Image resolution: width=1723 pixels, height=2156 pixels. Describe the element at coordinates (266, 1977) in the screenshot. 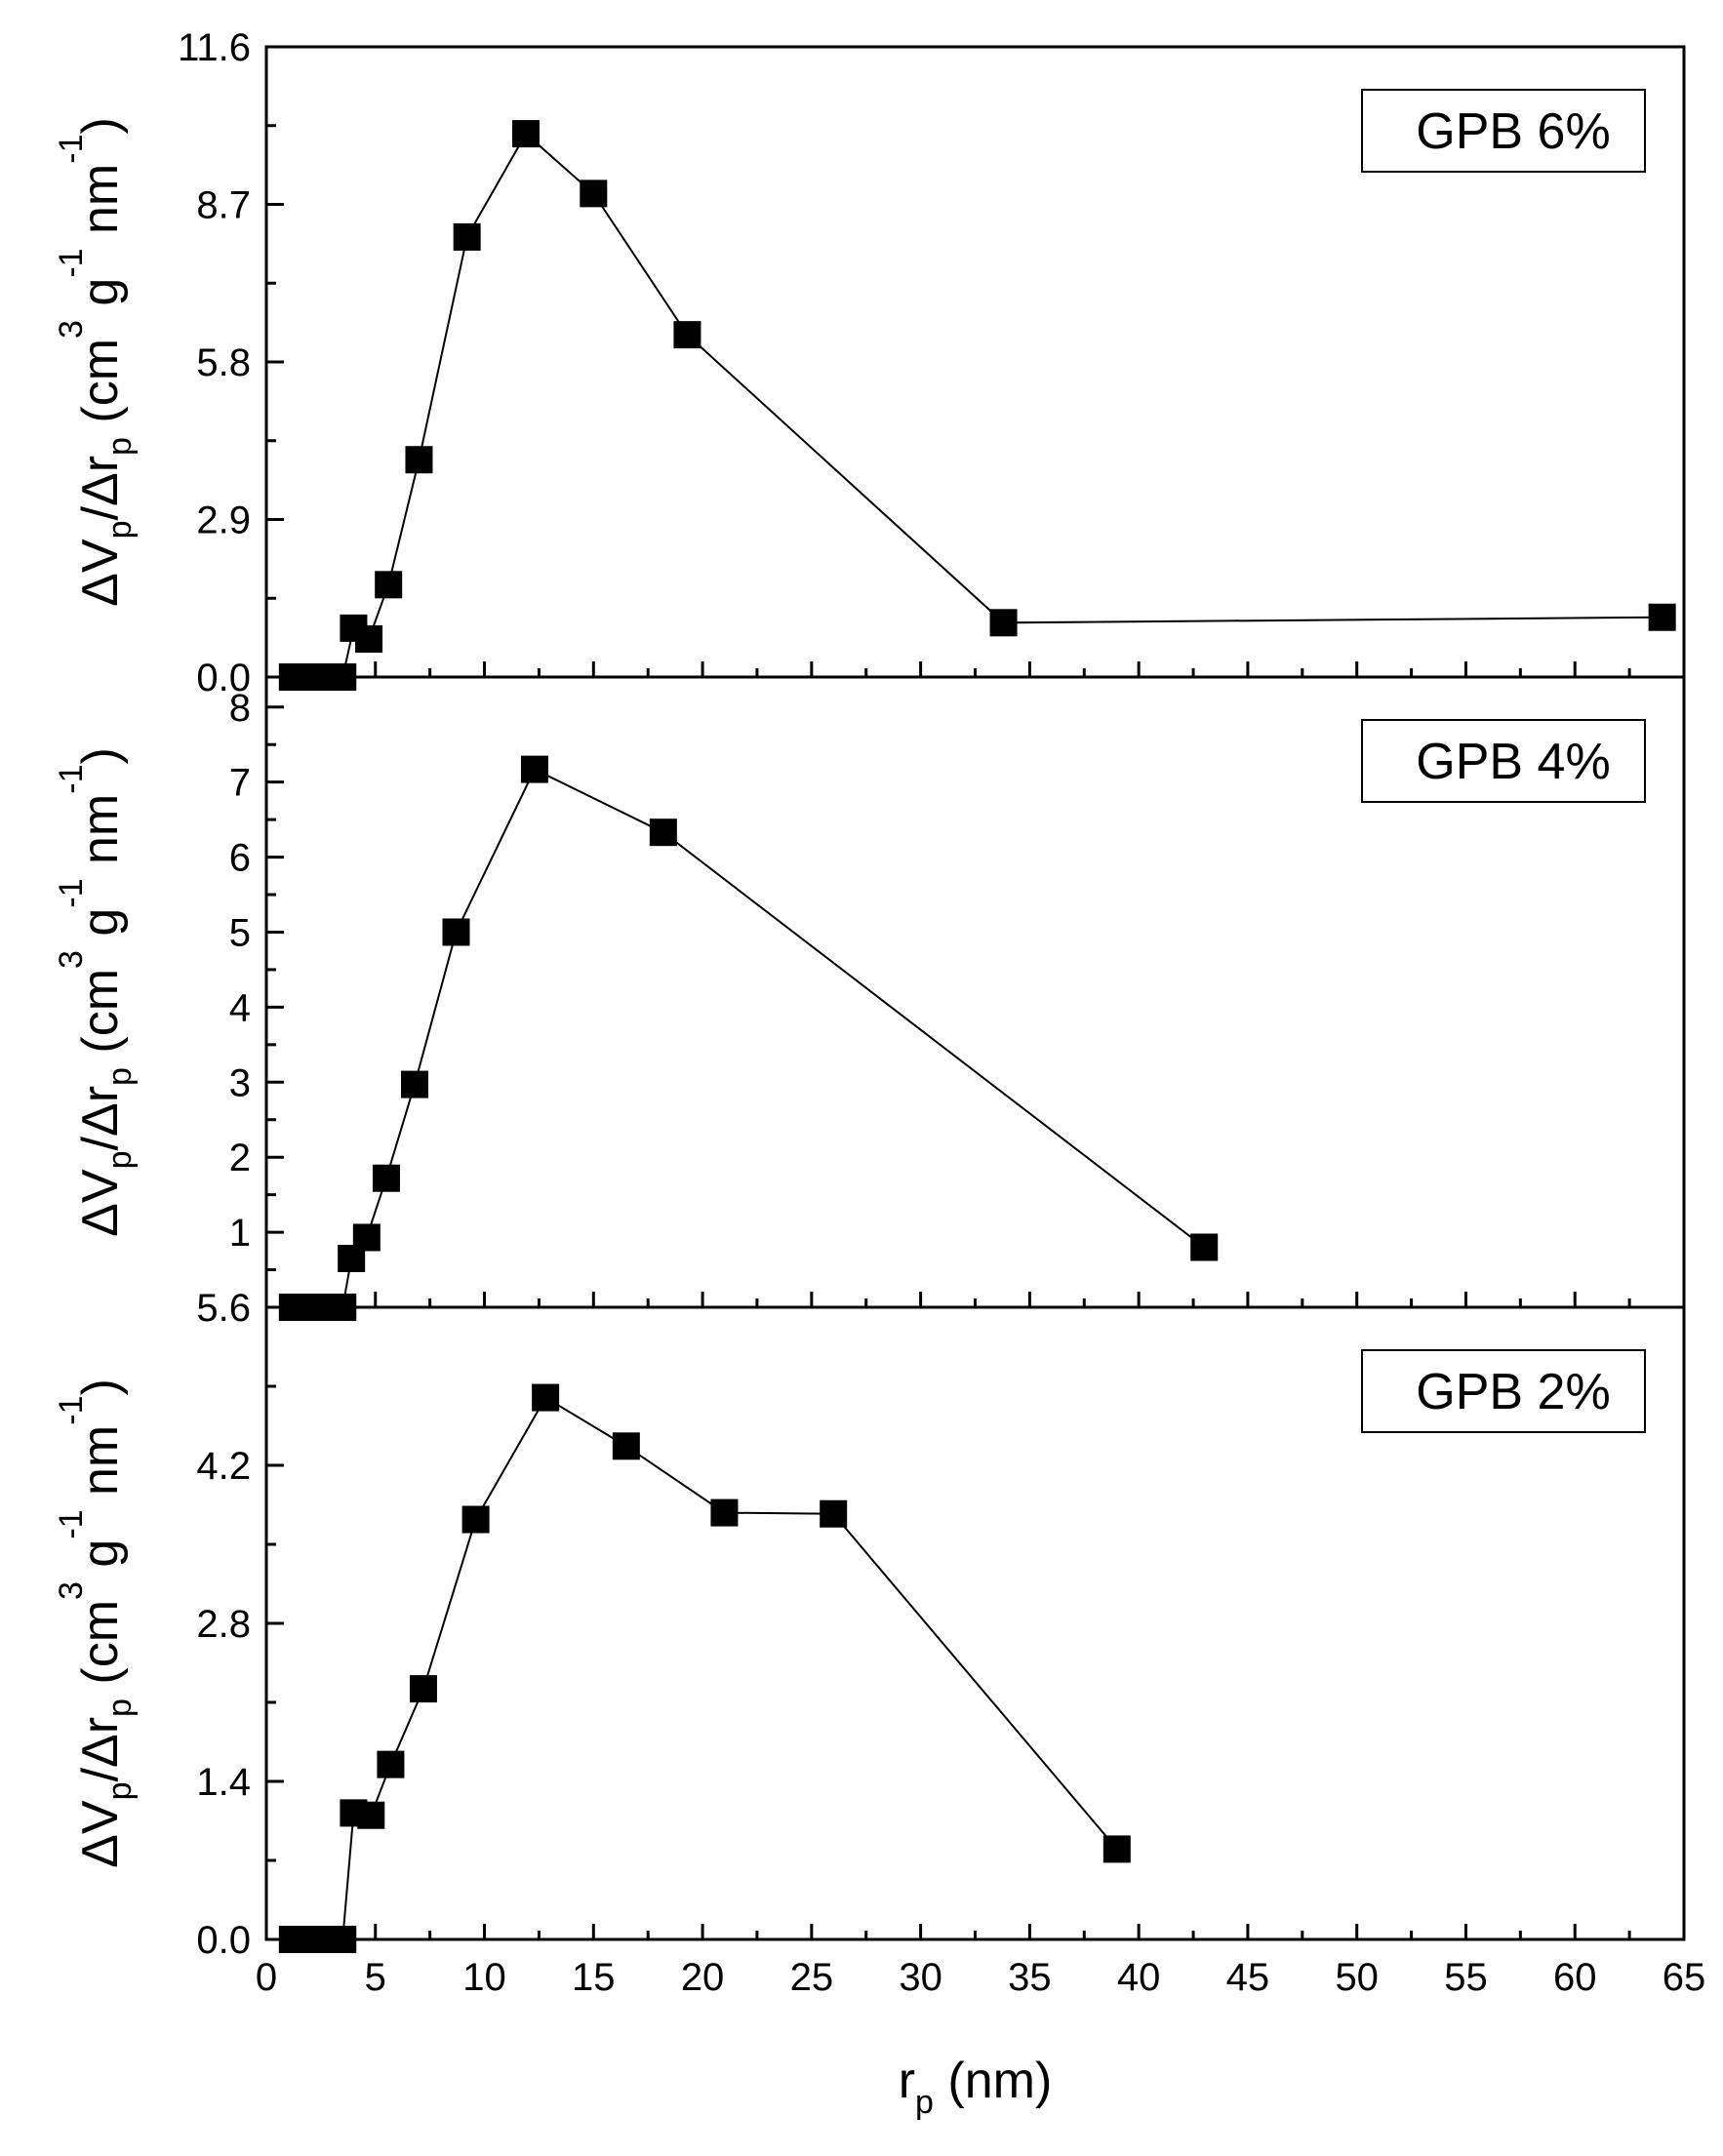

I see `x-tick-label: 0` at that location.